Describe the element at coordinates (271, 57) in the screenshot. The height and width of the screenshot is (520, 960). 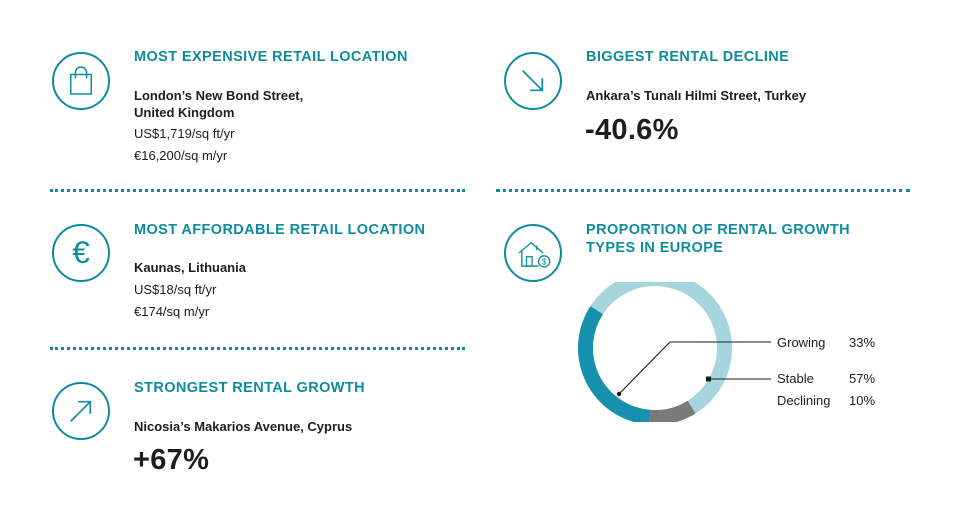
I see `most-expensive-heading: MOST EXPENSIVE RETAIL LOCATION` at that location.